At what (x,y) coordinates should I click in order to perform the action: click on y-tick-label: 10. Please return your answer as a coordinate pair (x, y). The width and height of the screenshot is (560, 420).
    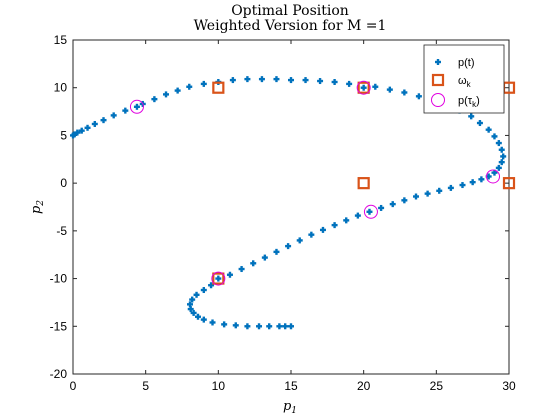
    Looking at the image, I should click on (61, 88).